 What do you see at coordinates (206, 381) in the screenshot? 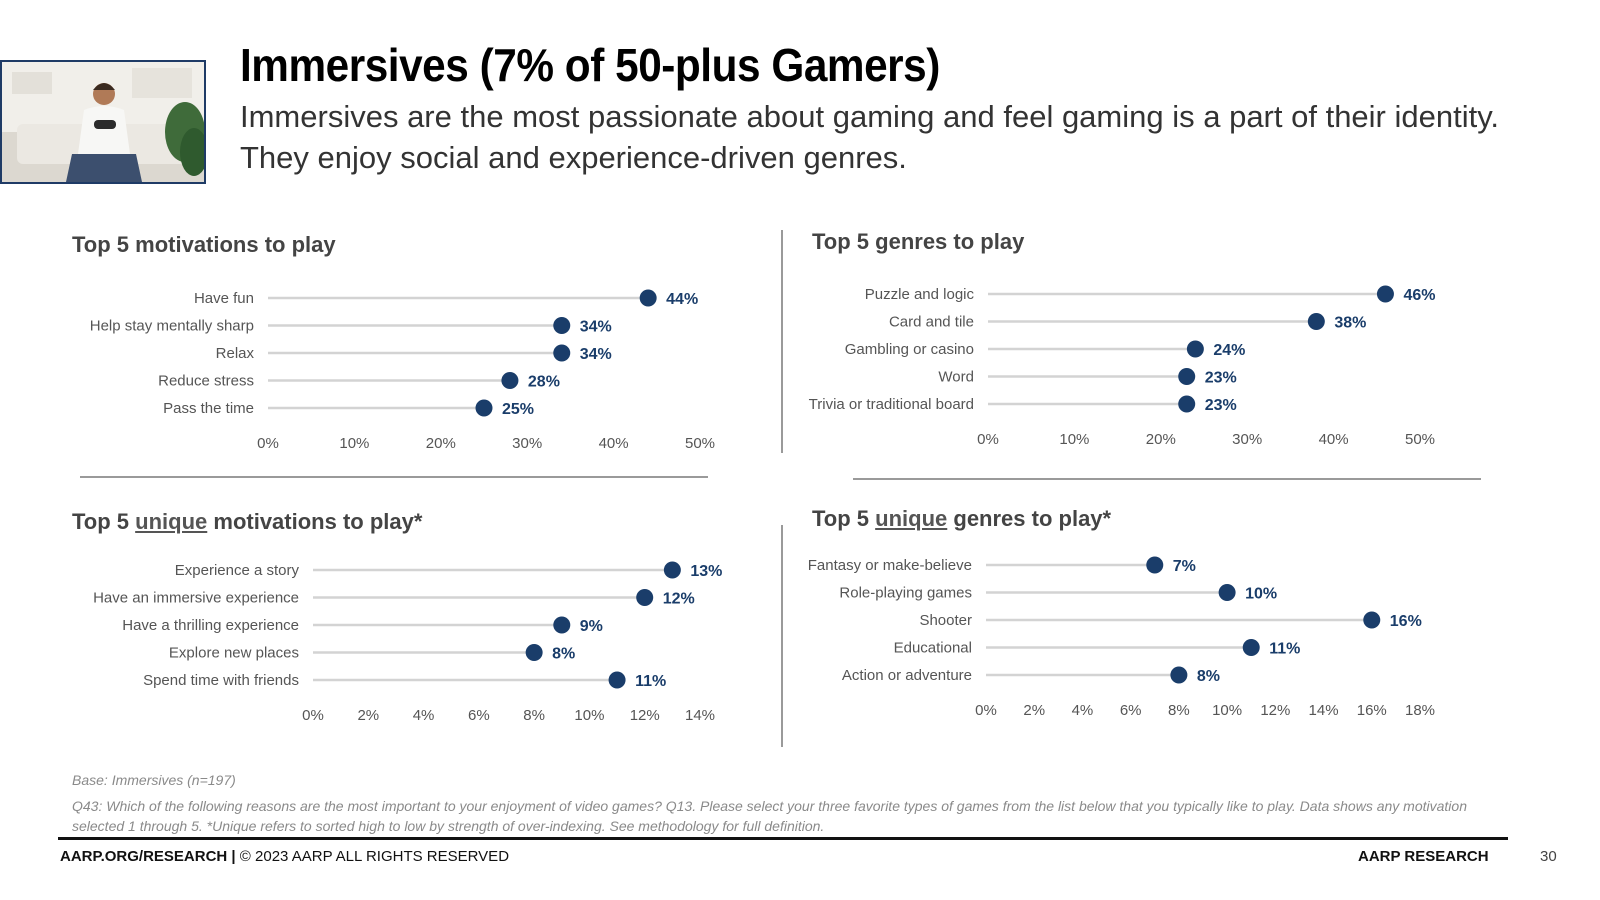
I see `category-label: Reduce stress` at bounding box center [206, 381].